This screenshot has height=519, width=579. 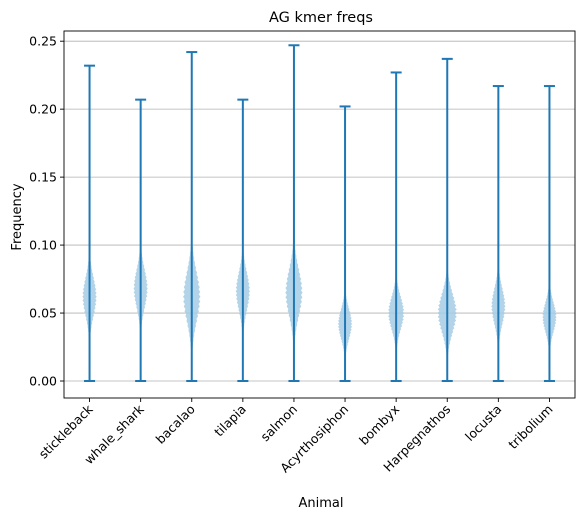 What do you see at coordinates (46, 211) in the screenshot?
I see `y-axis-ticks: 0.00 0.05 0.10 0.15 0.20 0.25` at bounding box center [46, 211].